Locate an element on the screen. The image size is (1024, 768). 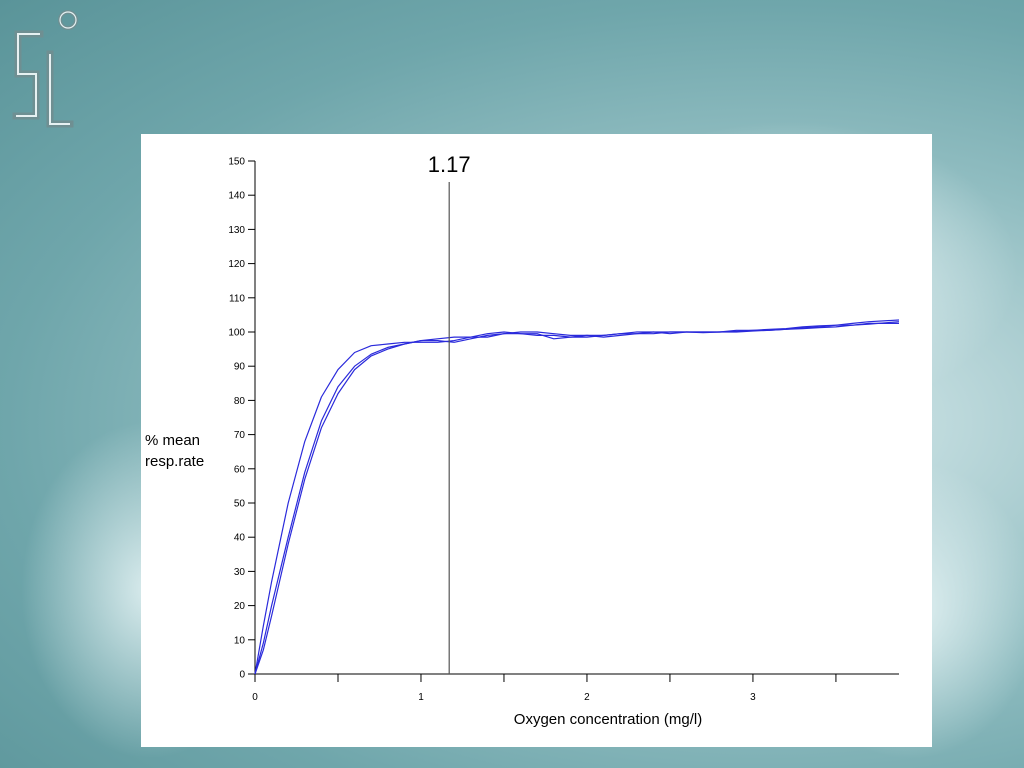
x-tick-label: 2 is located at coordinates (587, 697).